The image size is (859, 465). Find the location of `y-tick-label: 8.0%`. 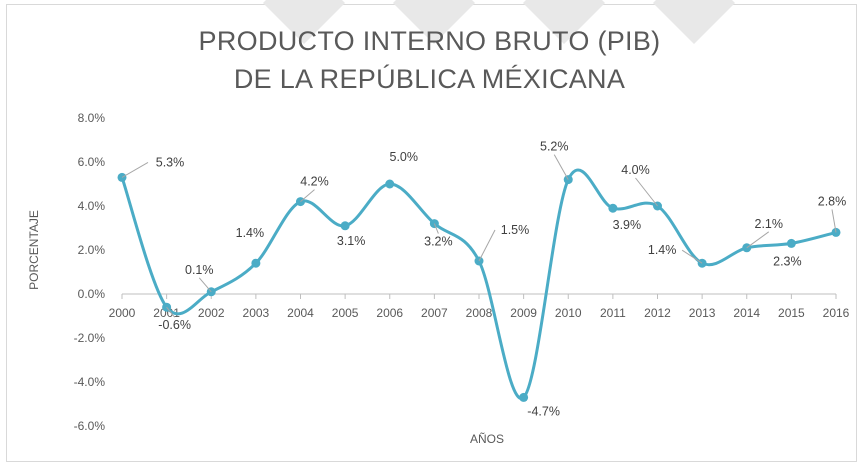

y-tick-label: 8.0% is located at coordinates (92, 118).